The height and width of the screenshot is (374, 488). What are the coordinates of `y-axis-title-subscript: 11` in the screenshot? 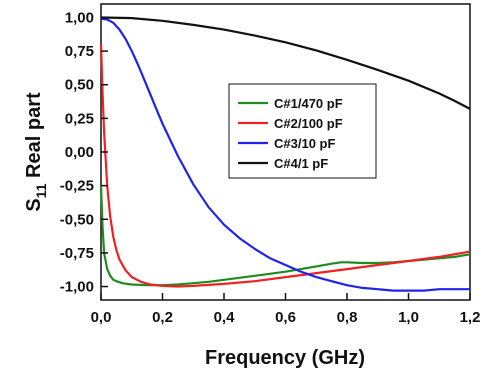 It's located at (41, 190).